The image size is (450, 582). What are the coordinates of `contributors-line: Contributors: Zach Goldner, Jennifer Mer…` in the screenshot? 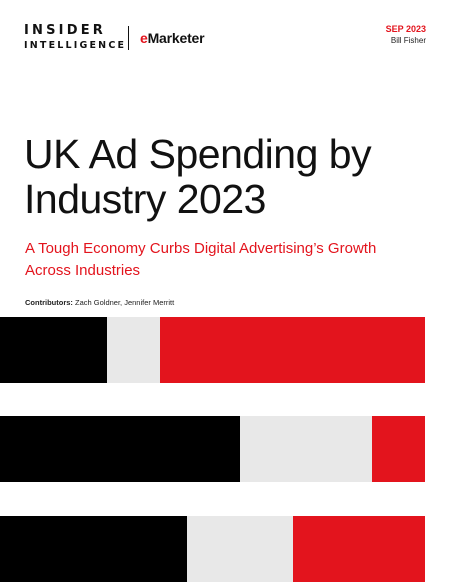 It's located at (99, 302).